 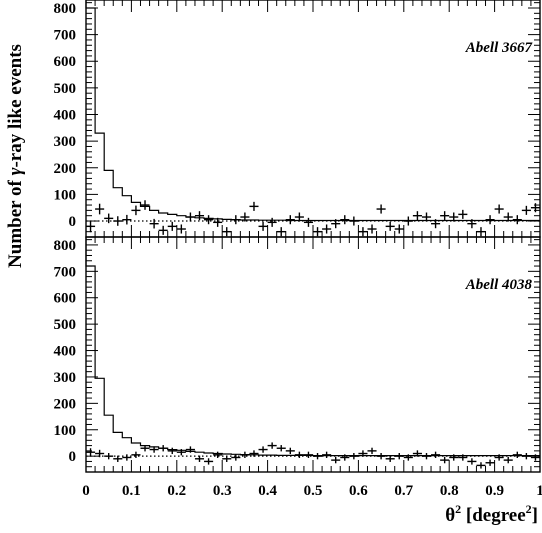 I want to click on x-tick-label-0.6: 0.6, so click(x=358, y=491).